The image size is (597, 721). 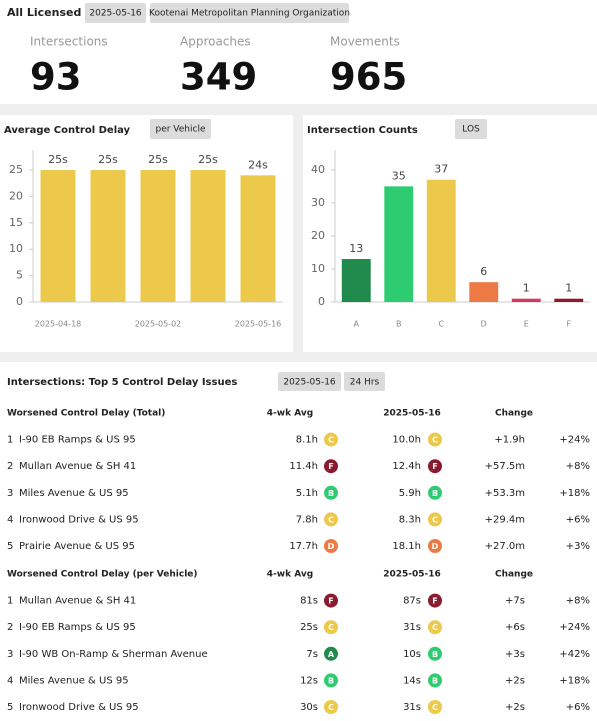 What do you see at coordinates (331, 654) in the screenshot?
I see `los-grade: A` at bounding box center [331, 654].